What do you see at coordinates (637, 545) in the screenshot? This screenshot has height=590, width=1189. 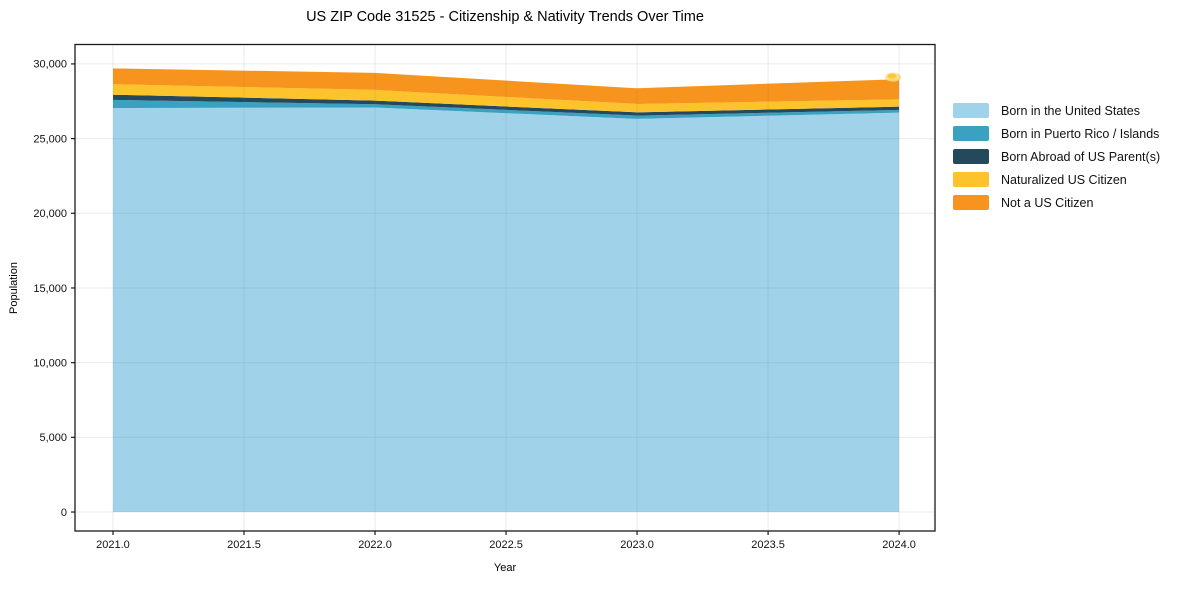 I see `x-tick-label: 2023.0` at bounding box center [637, 545].